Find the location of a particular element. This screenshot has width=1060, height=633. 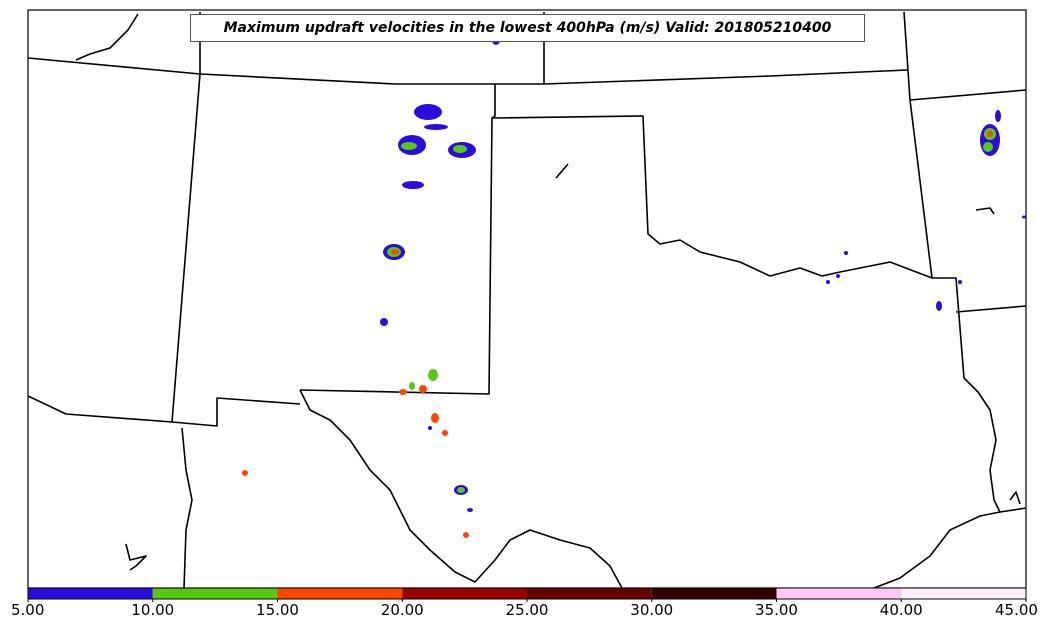

colorbar-tick-label: 40.00 is located at coordinates (901, 610).